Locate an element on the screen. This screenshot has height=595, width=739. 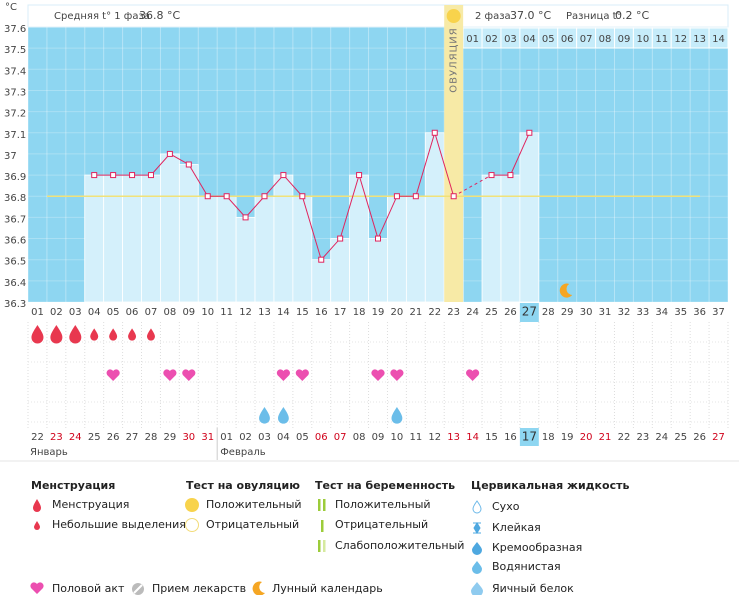
date-label: 14 is located at coordinates (472, 437).